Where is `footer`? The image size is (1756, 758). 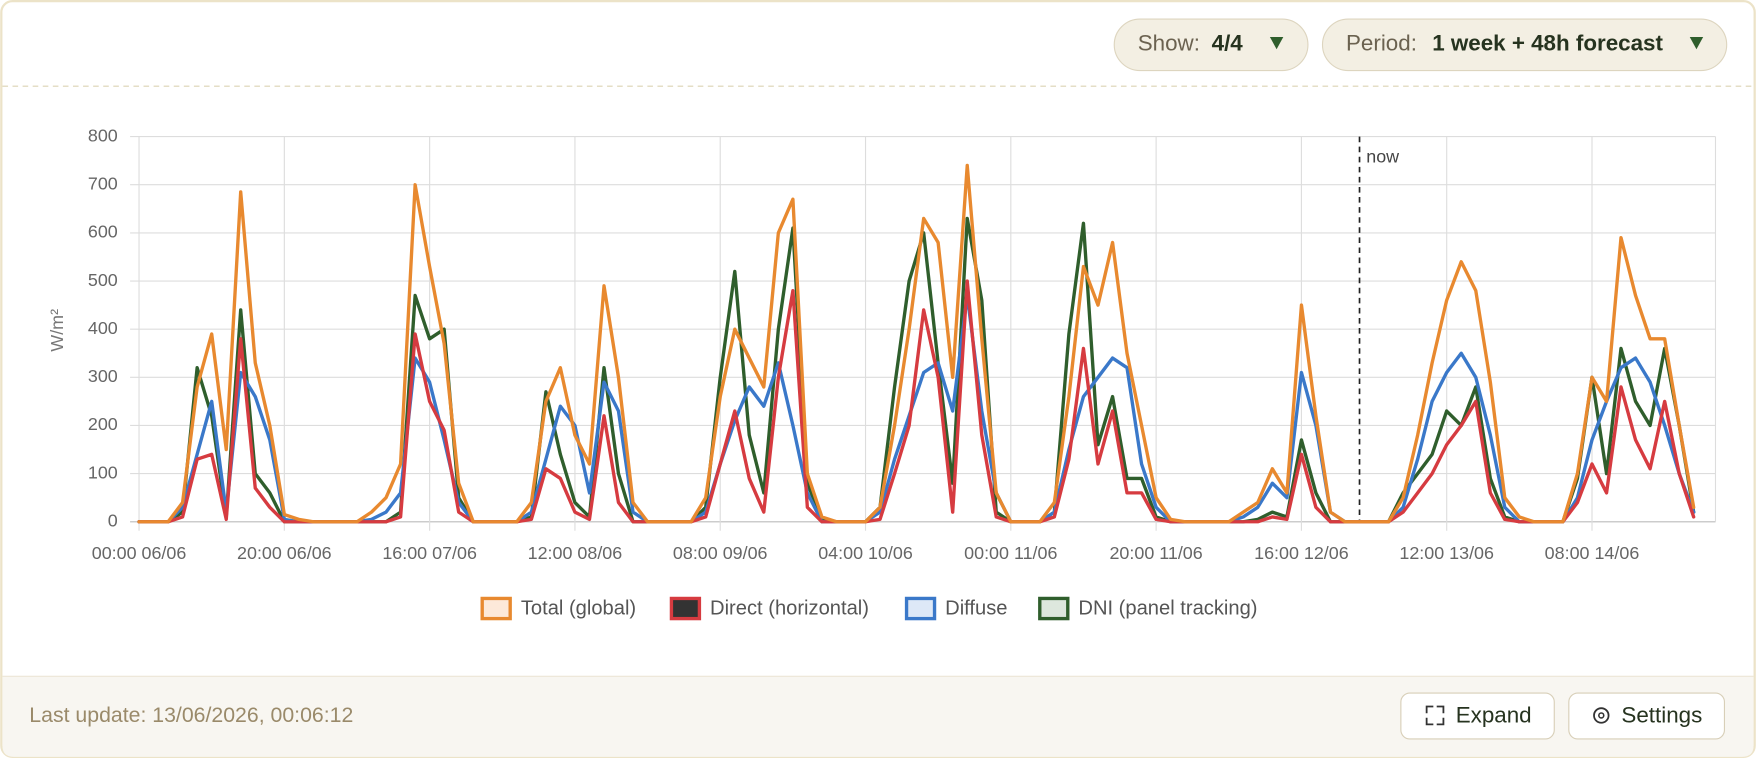
footer is located at coordinates (878, 716).